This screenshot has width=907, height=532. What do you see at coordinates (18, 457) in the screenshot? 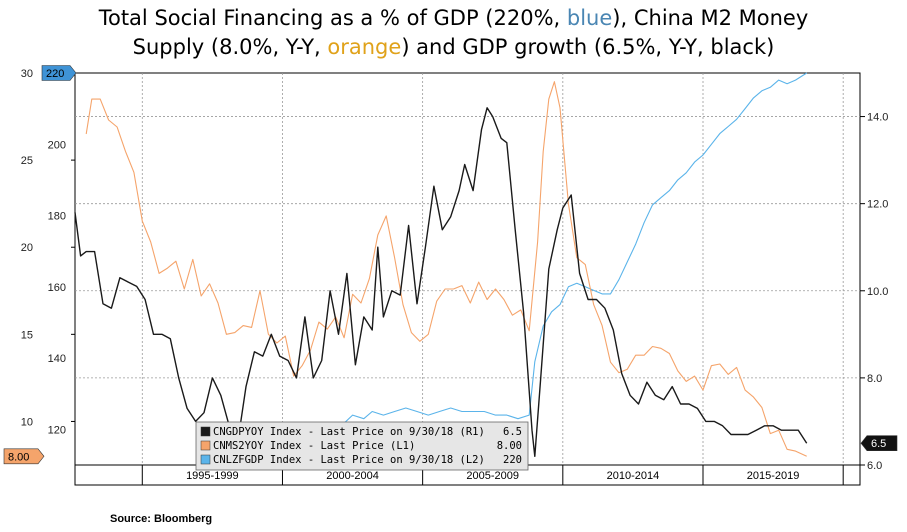
I see `m2-last-value-tag-text: 8.00` at bounding box center [18, 457].